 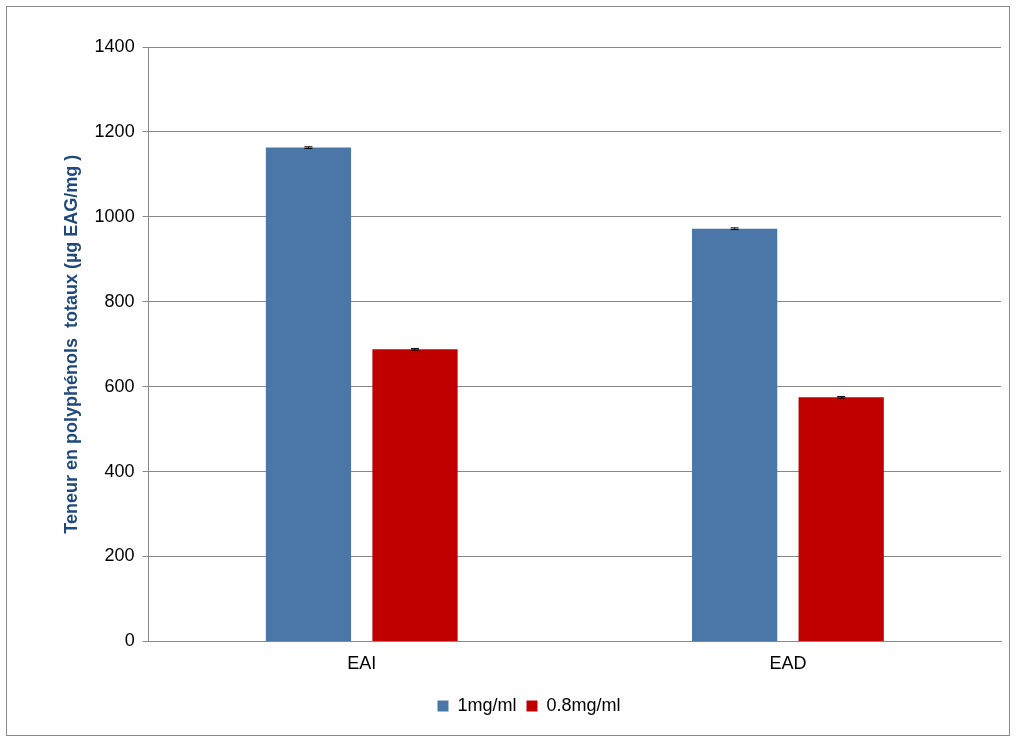 What do you see at coordinates (583, 704) in the screenshot?
I see `legend-label: 0.8mg/ml` at bounding box center [583, 704].